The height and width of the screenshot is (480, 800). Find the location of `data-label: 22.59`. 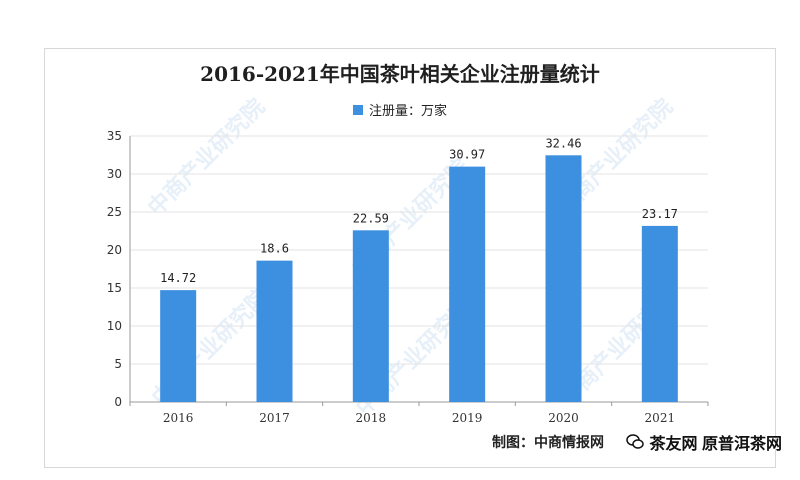

data-label: 22.59 is located at coordinates (371, 218).